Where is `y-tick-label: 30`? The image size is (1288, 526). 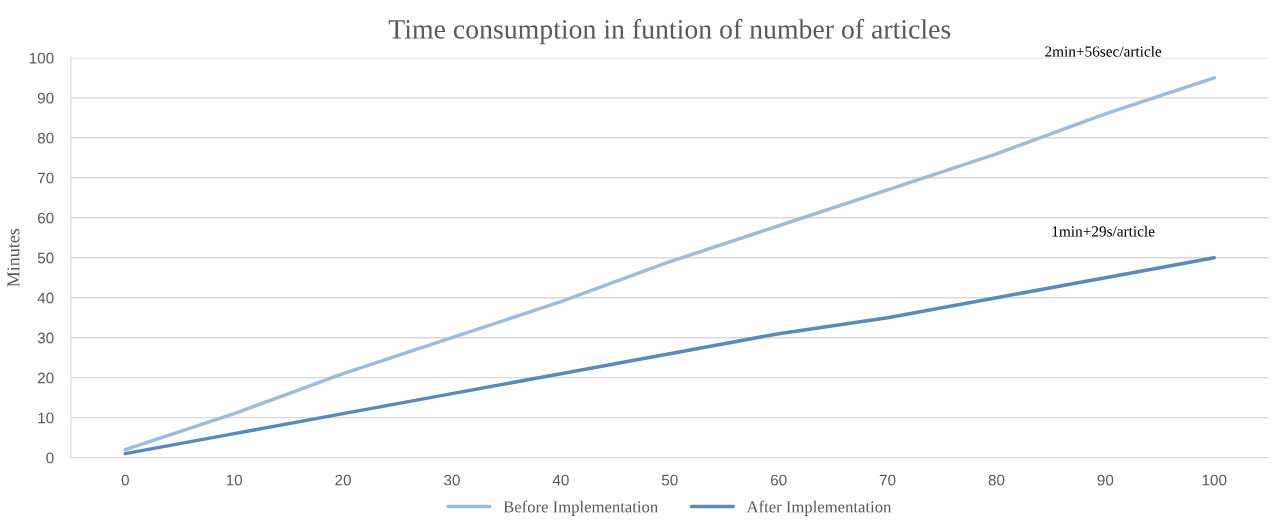 y-tick-label: 30 is located at coordinates (45, 338).